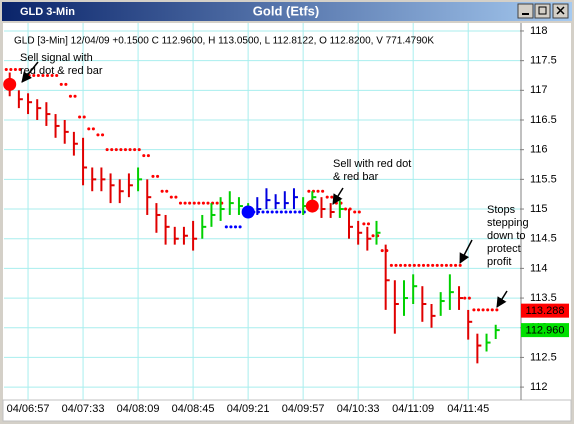  Describe the element at coordinates (28, 409) in the screenshot. I see `x-tick-label: 04/06:57` at that location.